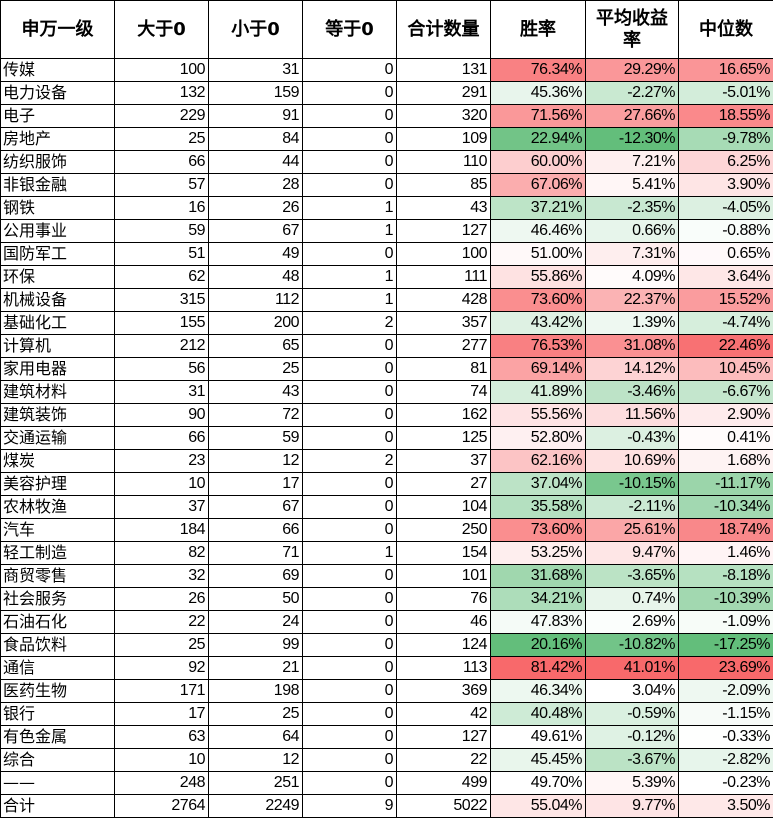 This screenshot has height=818, width=773. I want to click on table-row: 计算机 212 65 0 277 76.53% 31.08% 22.46%, so click(386, 346).